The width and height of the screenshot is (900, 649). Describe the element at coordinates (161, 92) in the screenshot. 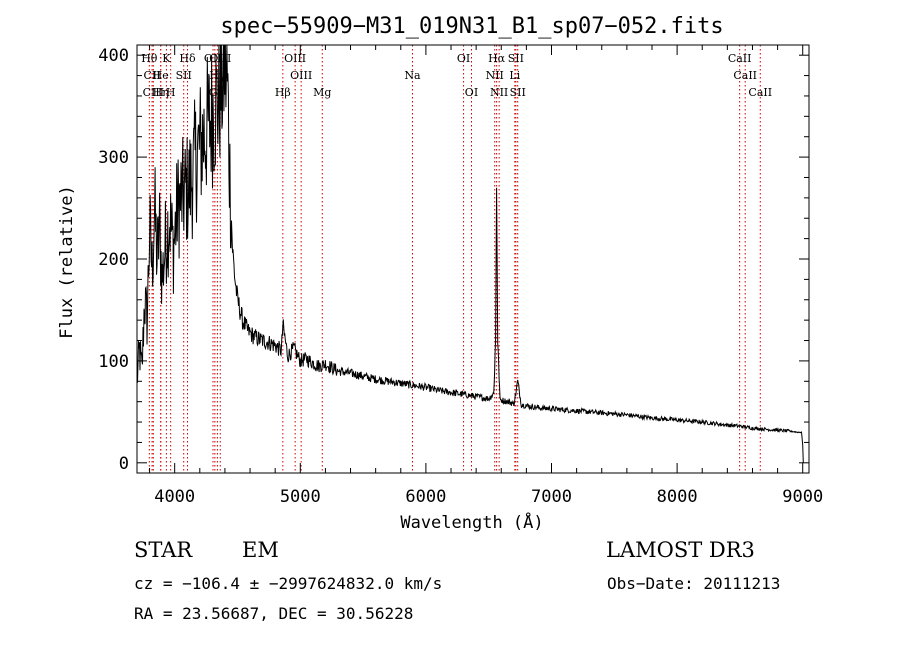

I see `spectral-line-label: Hη` at that location.